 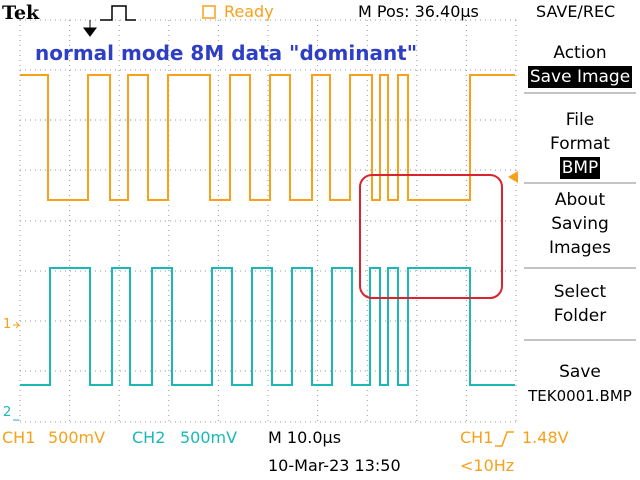 I want to click on trigger-level: 1.48V, so click(x=545, y=437).